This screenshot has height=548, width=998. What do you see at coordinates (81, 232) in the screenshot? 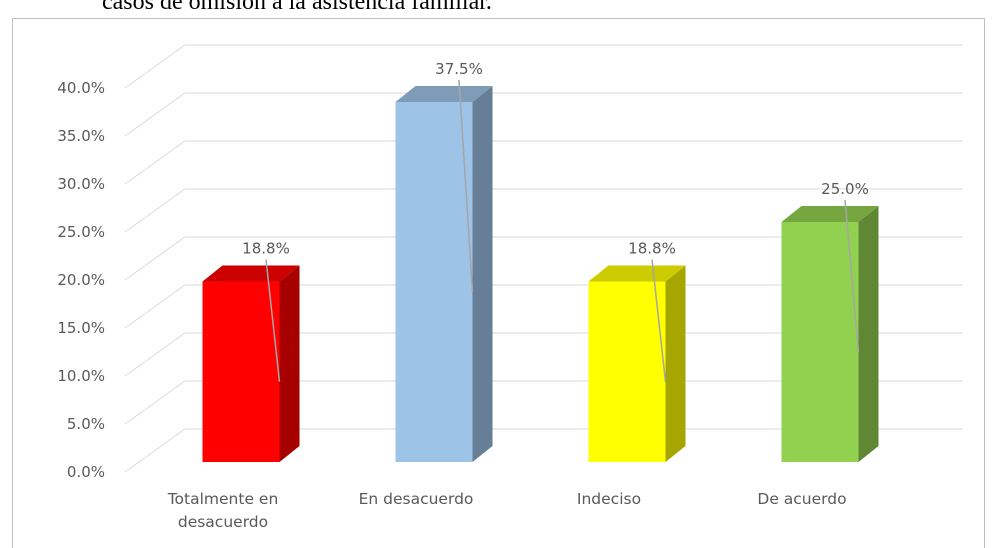
I see `y-tick-label: 25.0%` at bounding box center [81, 232].